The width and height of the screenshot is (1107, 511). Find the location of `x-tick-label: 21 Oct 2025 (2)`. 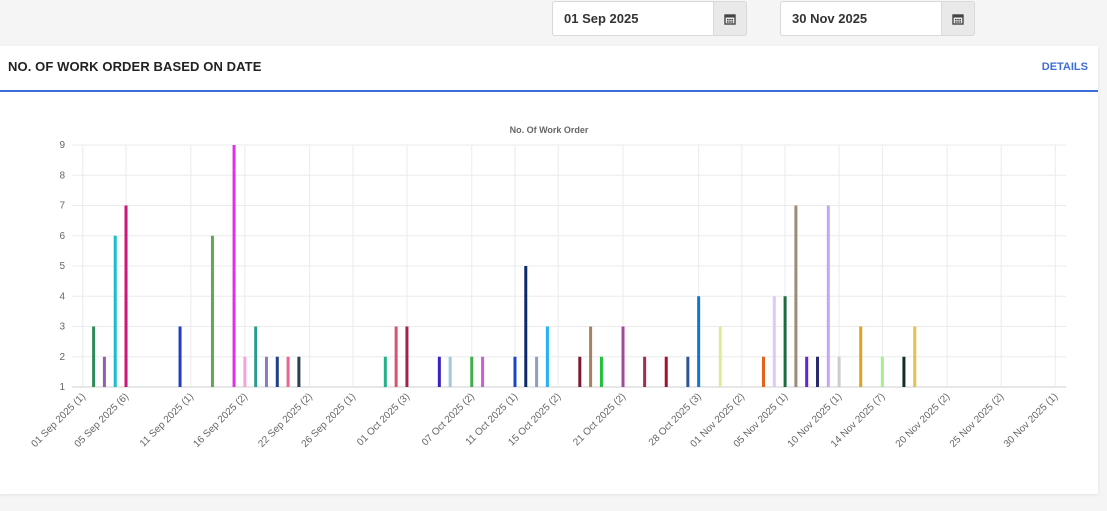

x-tick-label: 21 Oct 2025 (2) is located at coordinates (599, 419).